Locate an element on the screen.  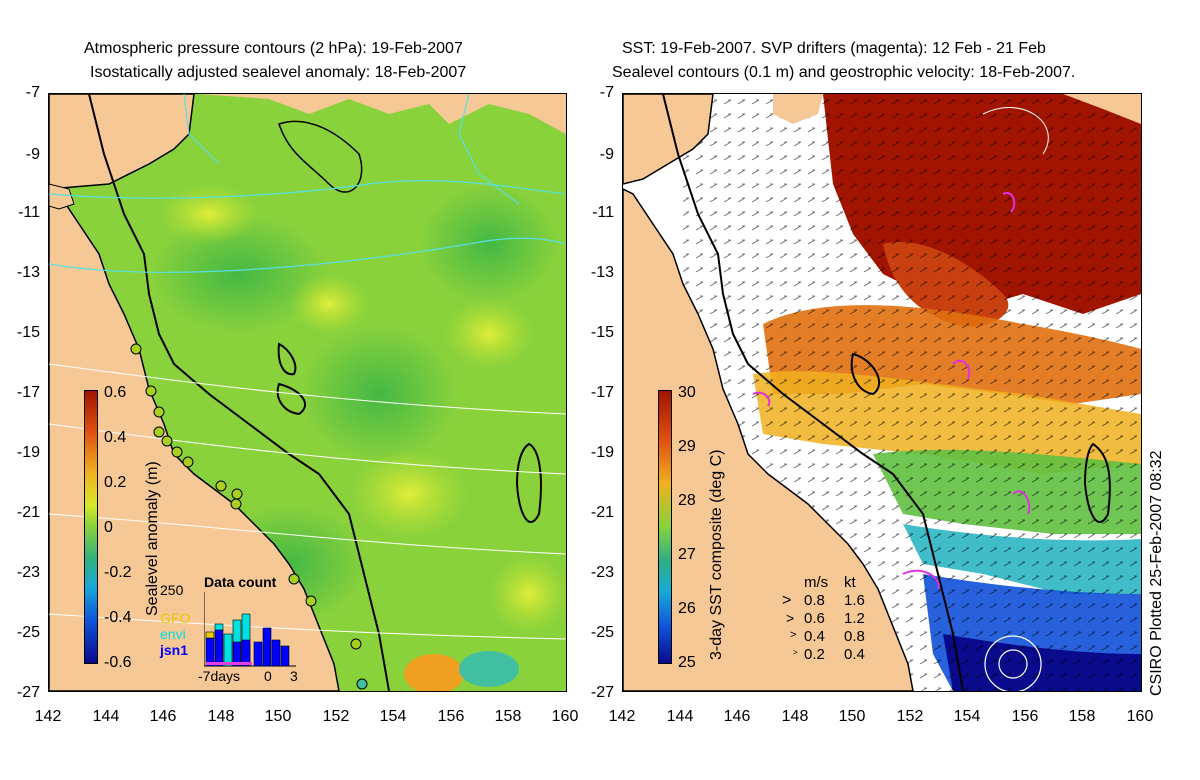
sst-tick-26: 26 is located at coordinates (687, 608).